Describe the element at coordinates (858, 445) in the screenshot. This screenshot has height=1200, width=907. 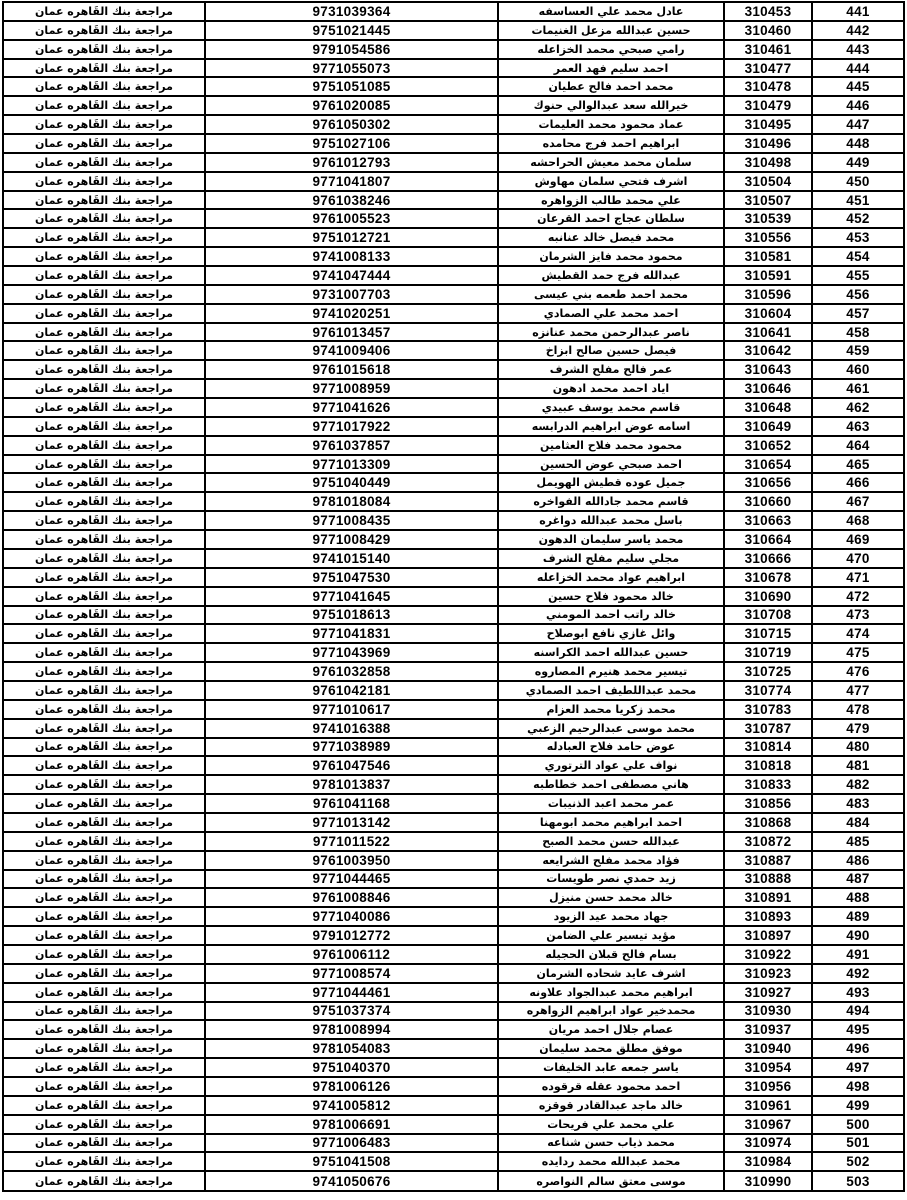
I see `sequence-number-cell: 464` at that location.